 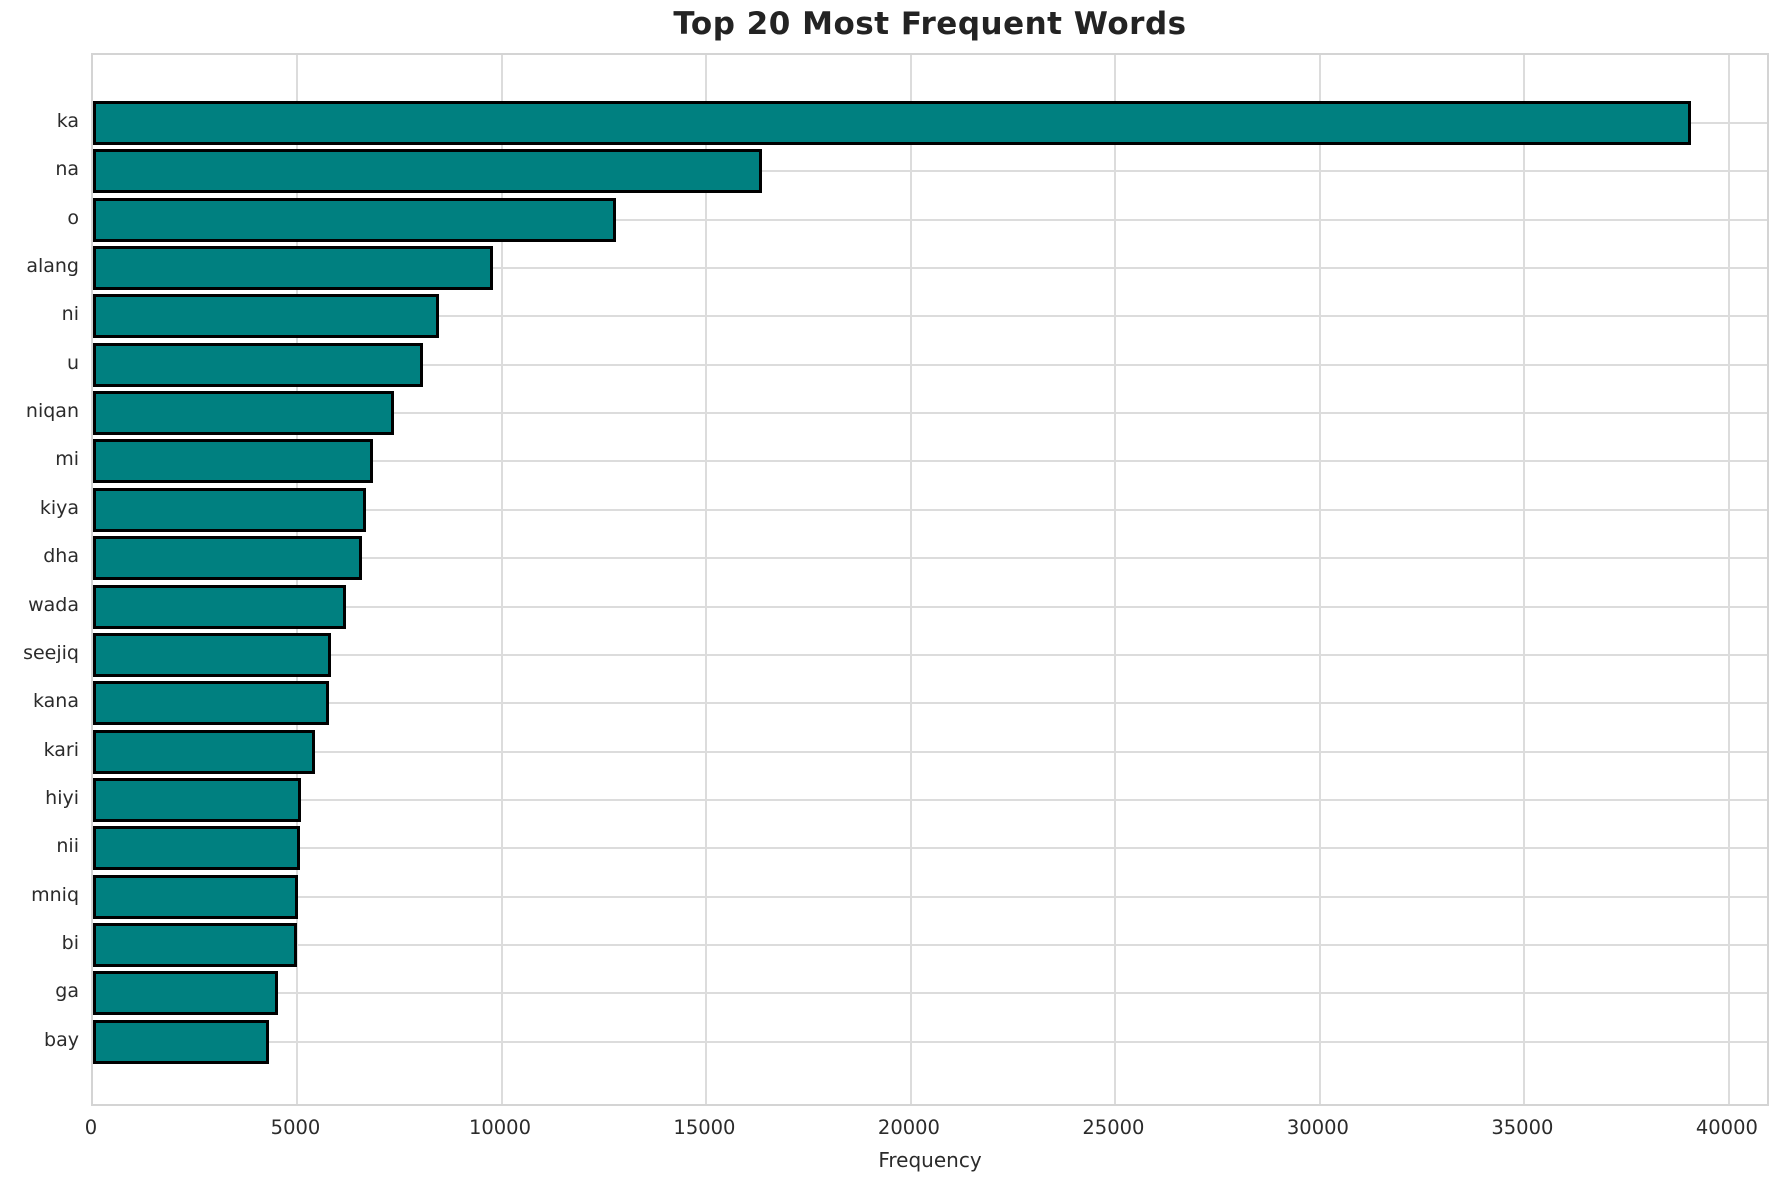 What do you see at coordinates (61, 1039) in the screenshot?
I see `y-tick-label: bay` at bounding box center [61, 1039].